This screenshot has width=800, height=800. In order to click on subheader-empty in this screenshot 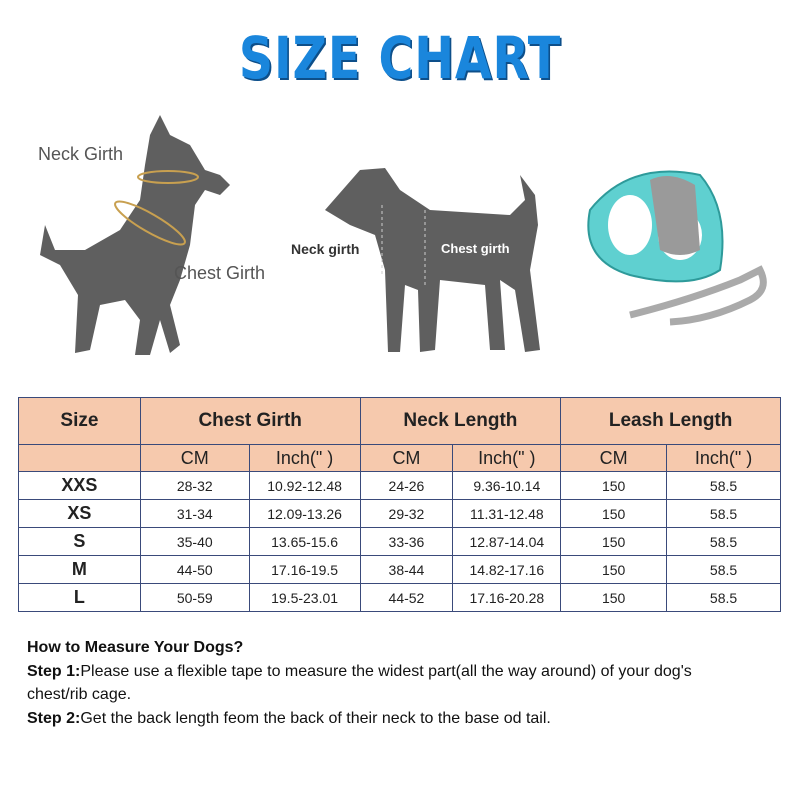, I will do `click(79, 458)`.